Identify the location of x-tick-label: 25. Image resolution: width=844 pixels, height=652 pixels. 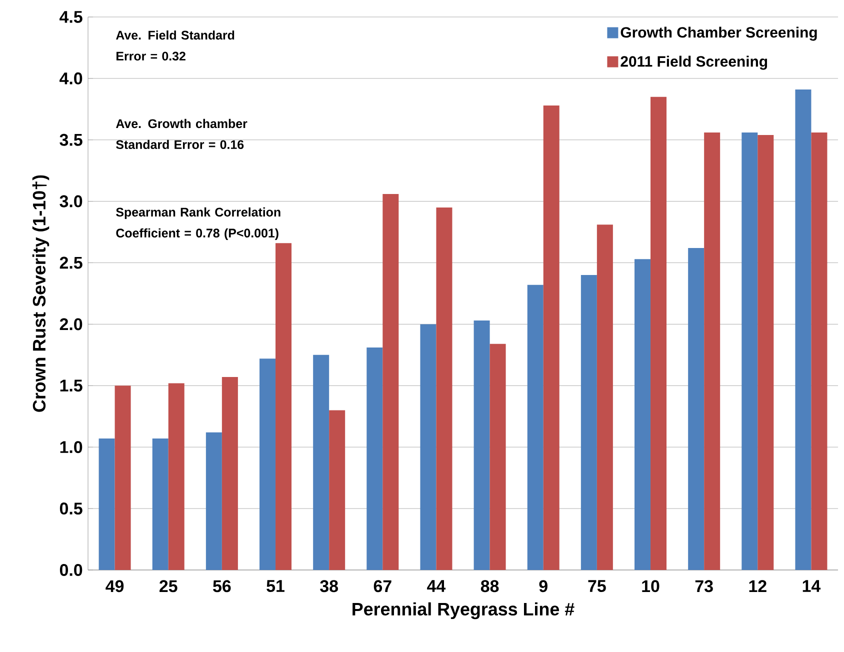
(169, 586).